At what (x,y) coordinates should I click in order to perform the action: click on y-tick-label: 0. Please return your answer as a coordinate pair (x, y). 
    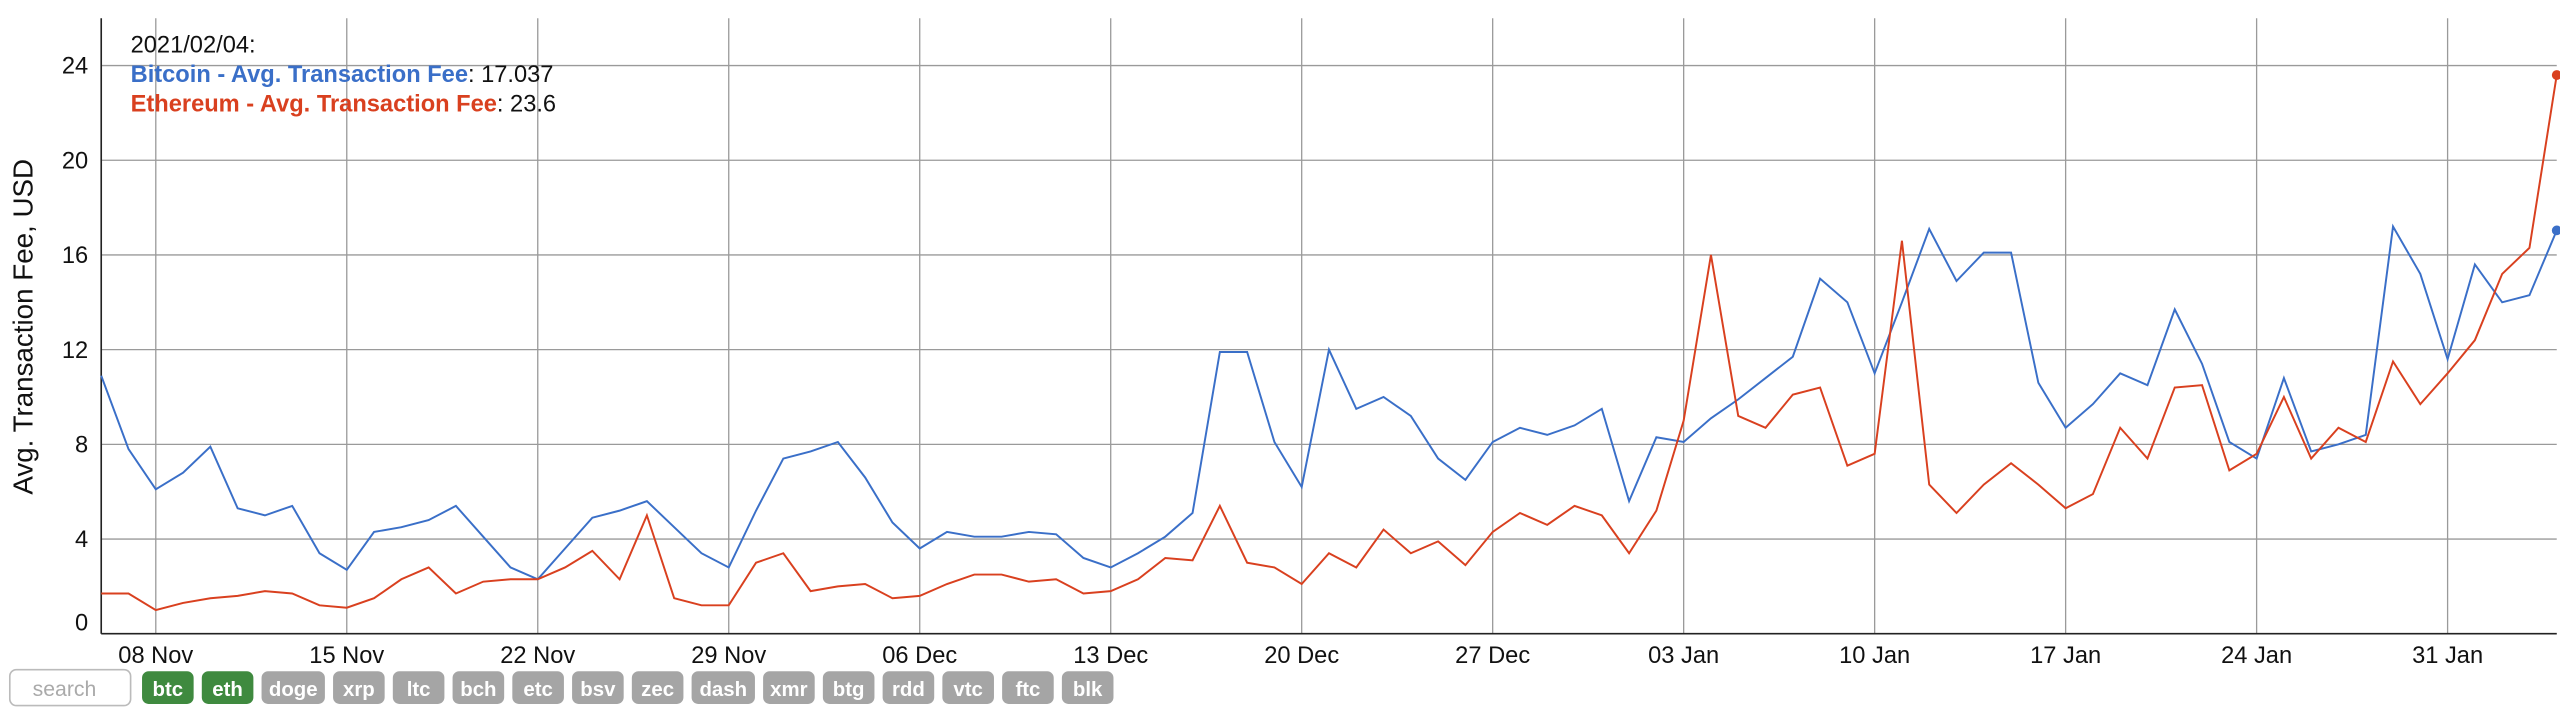
    Looking at the image, I should click on (81, 623).